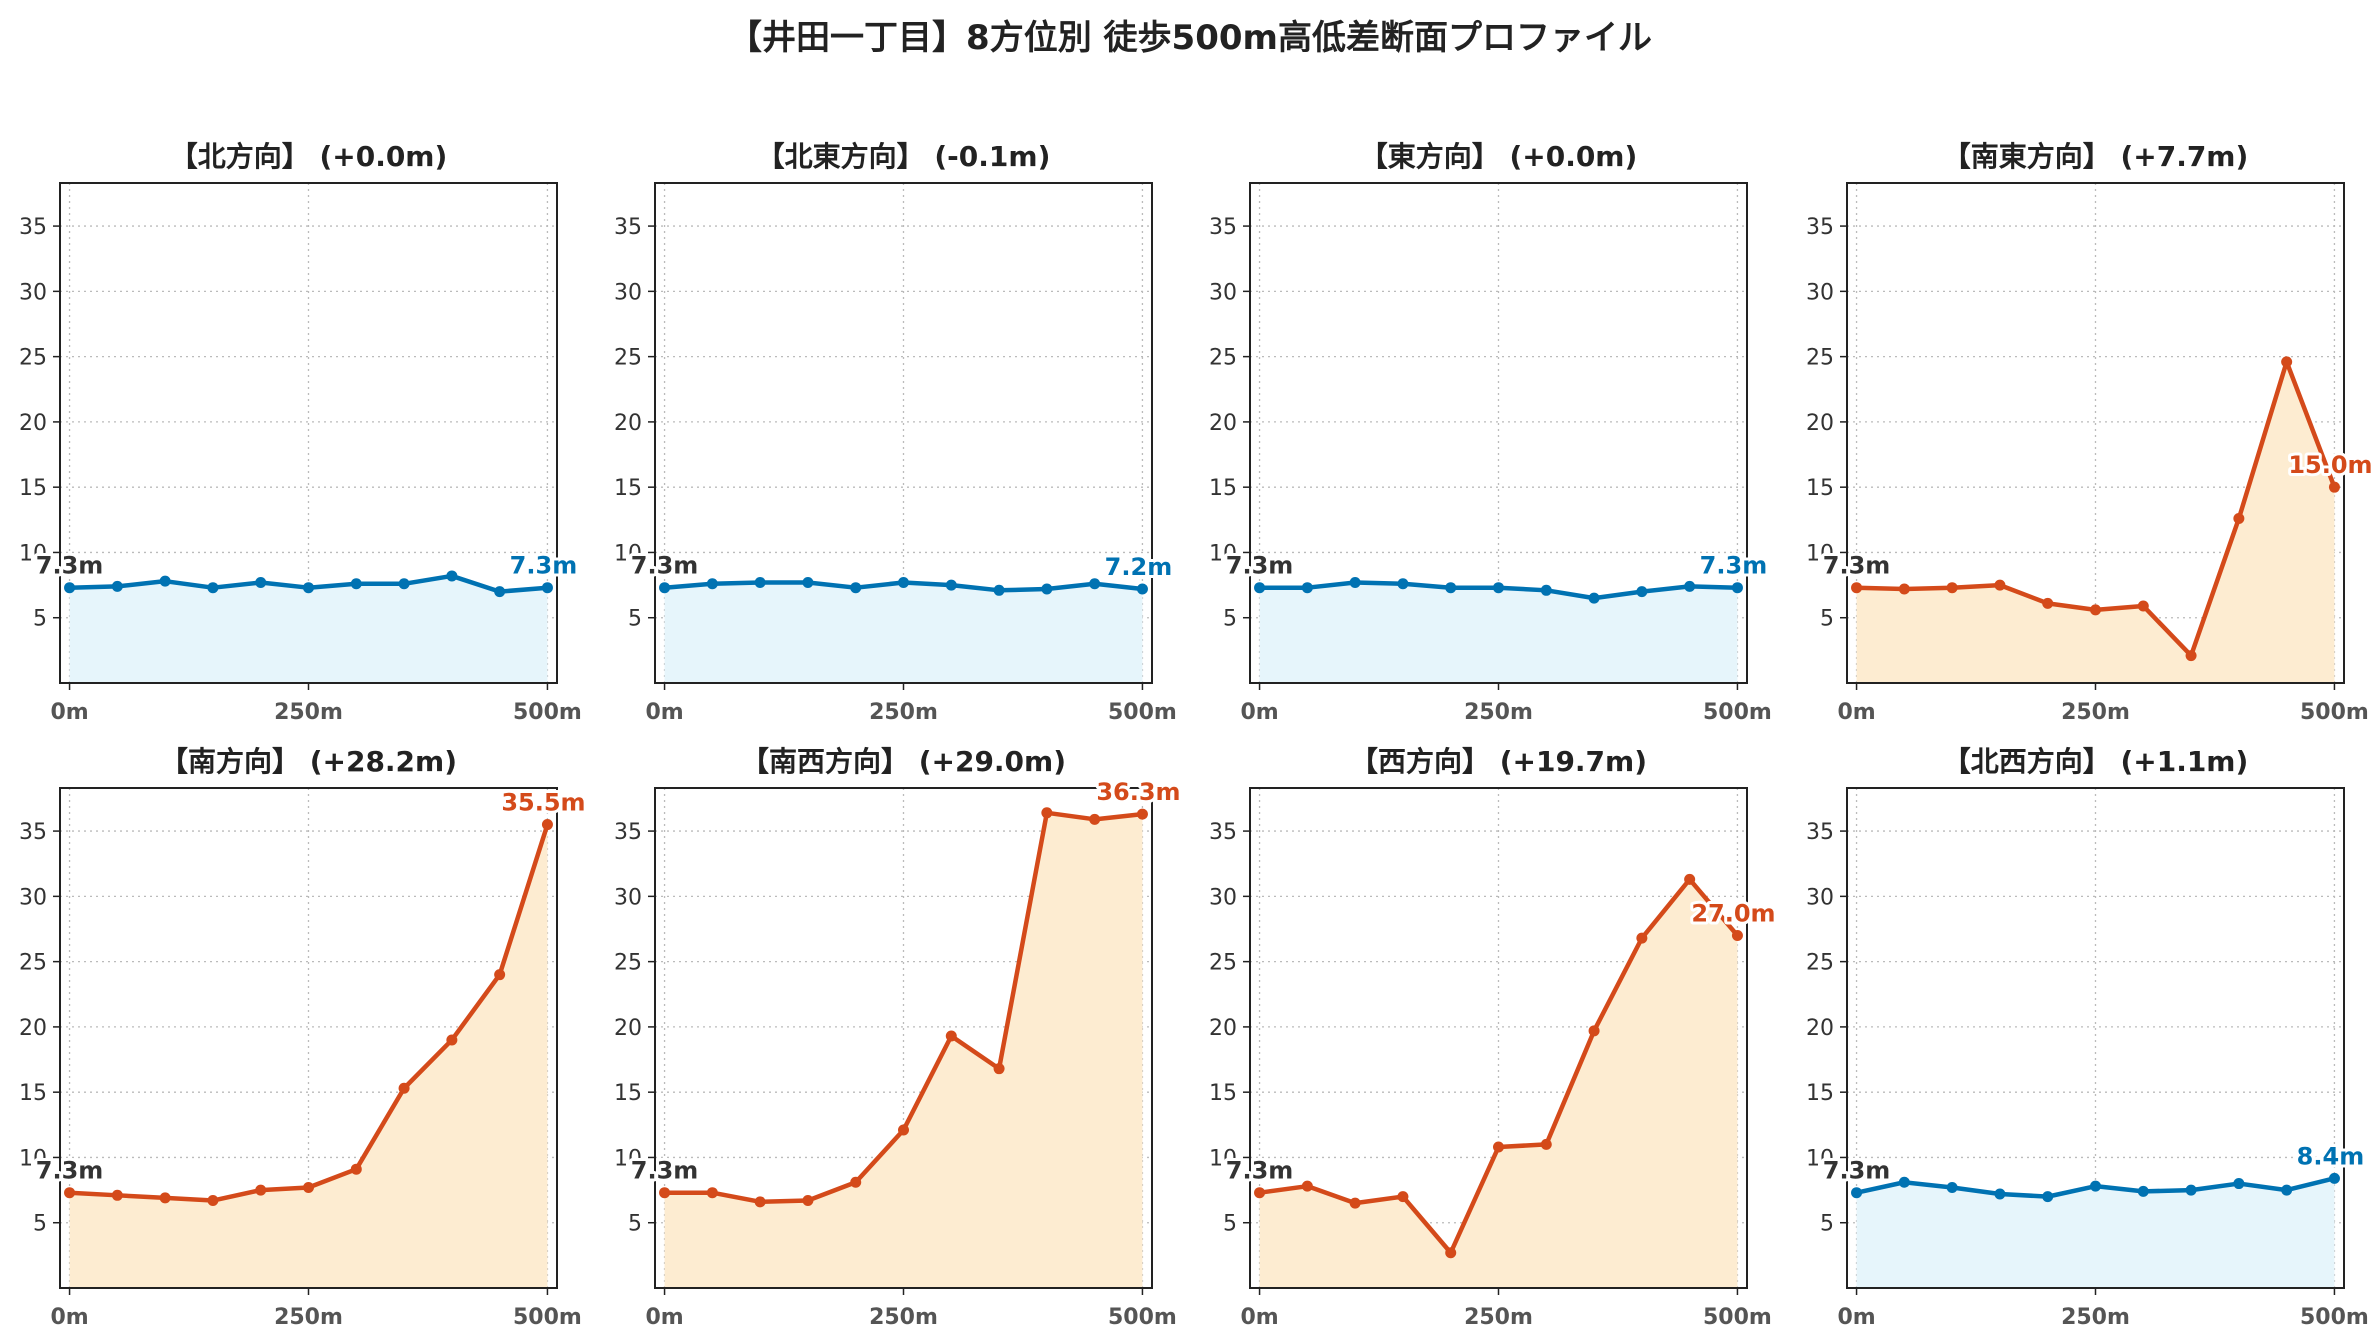 This screenshot has height=1340, width=2380. What do you see at coordinates (904, 156) in the screenshot?
I see `subplot-title: 【北東方向】 (-0.1m)` at bounding box center [904, 156].